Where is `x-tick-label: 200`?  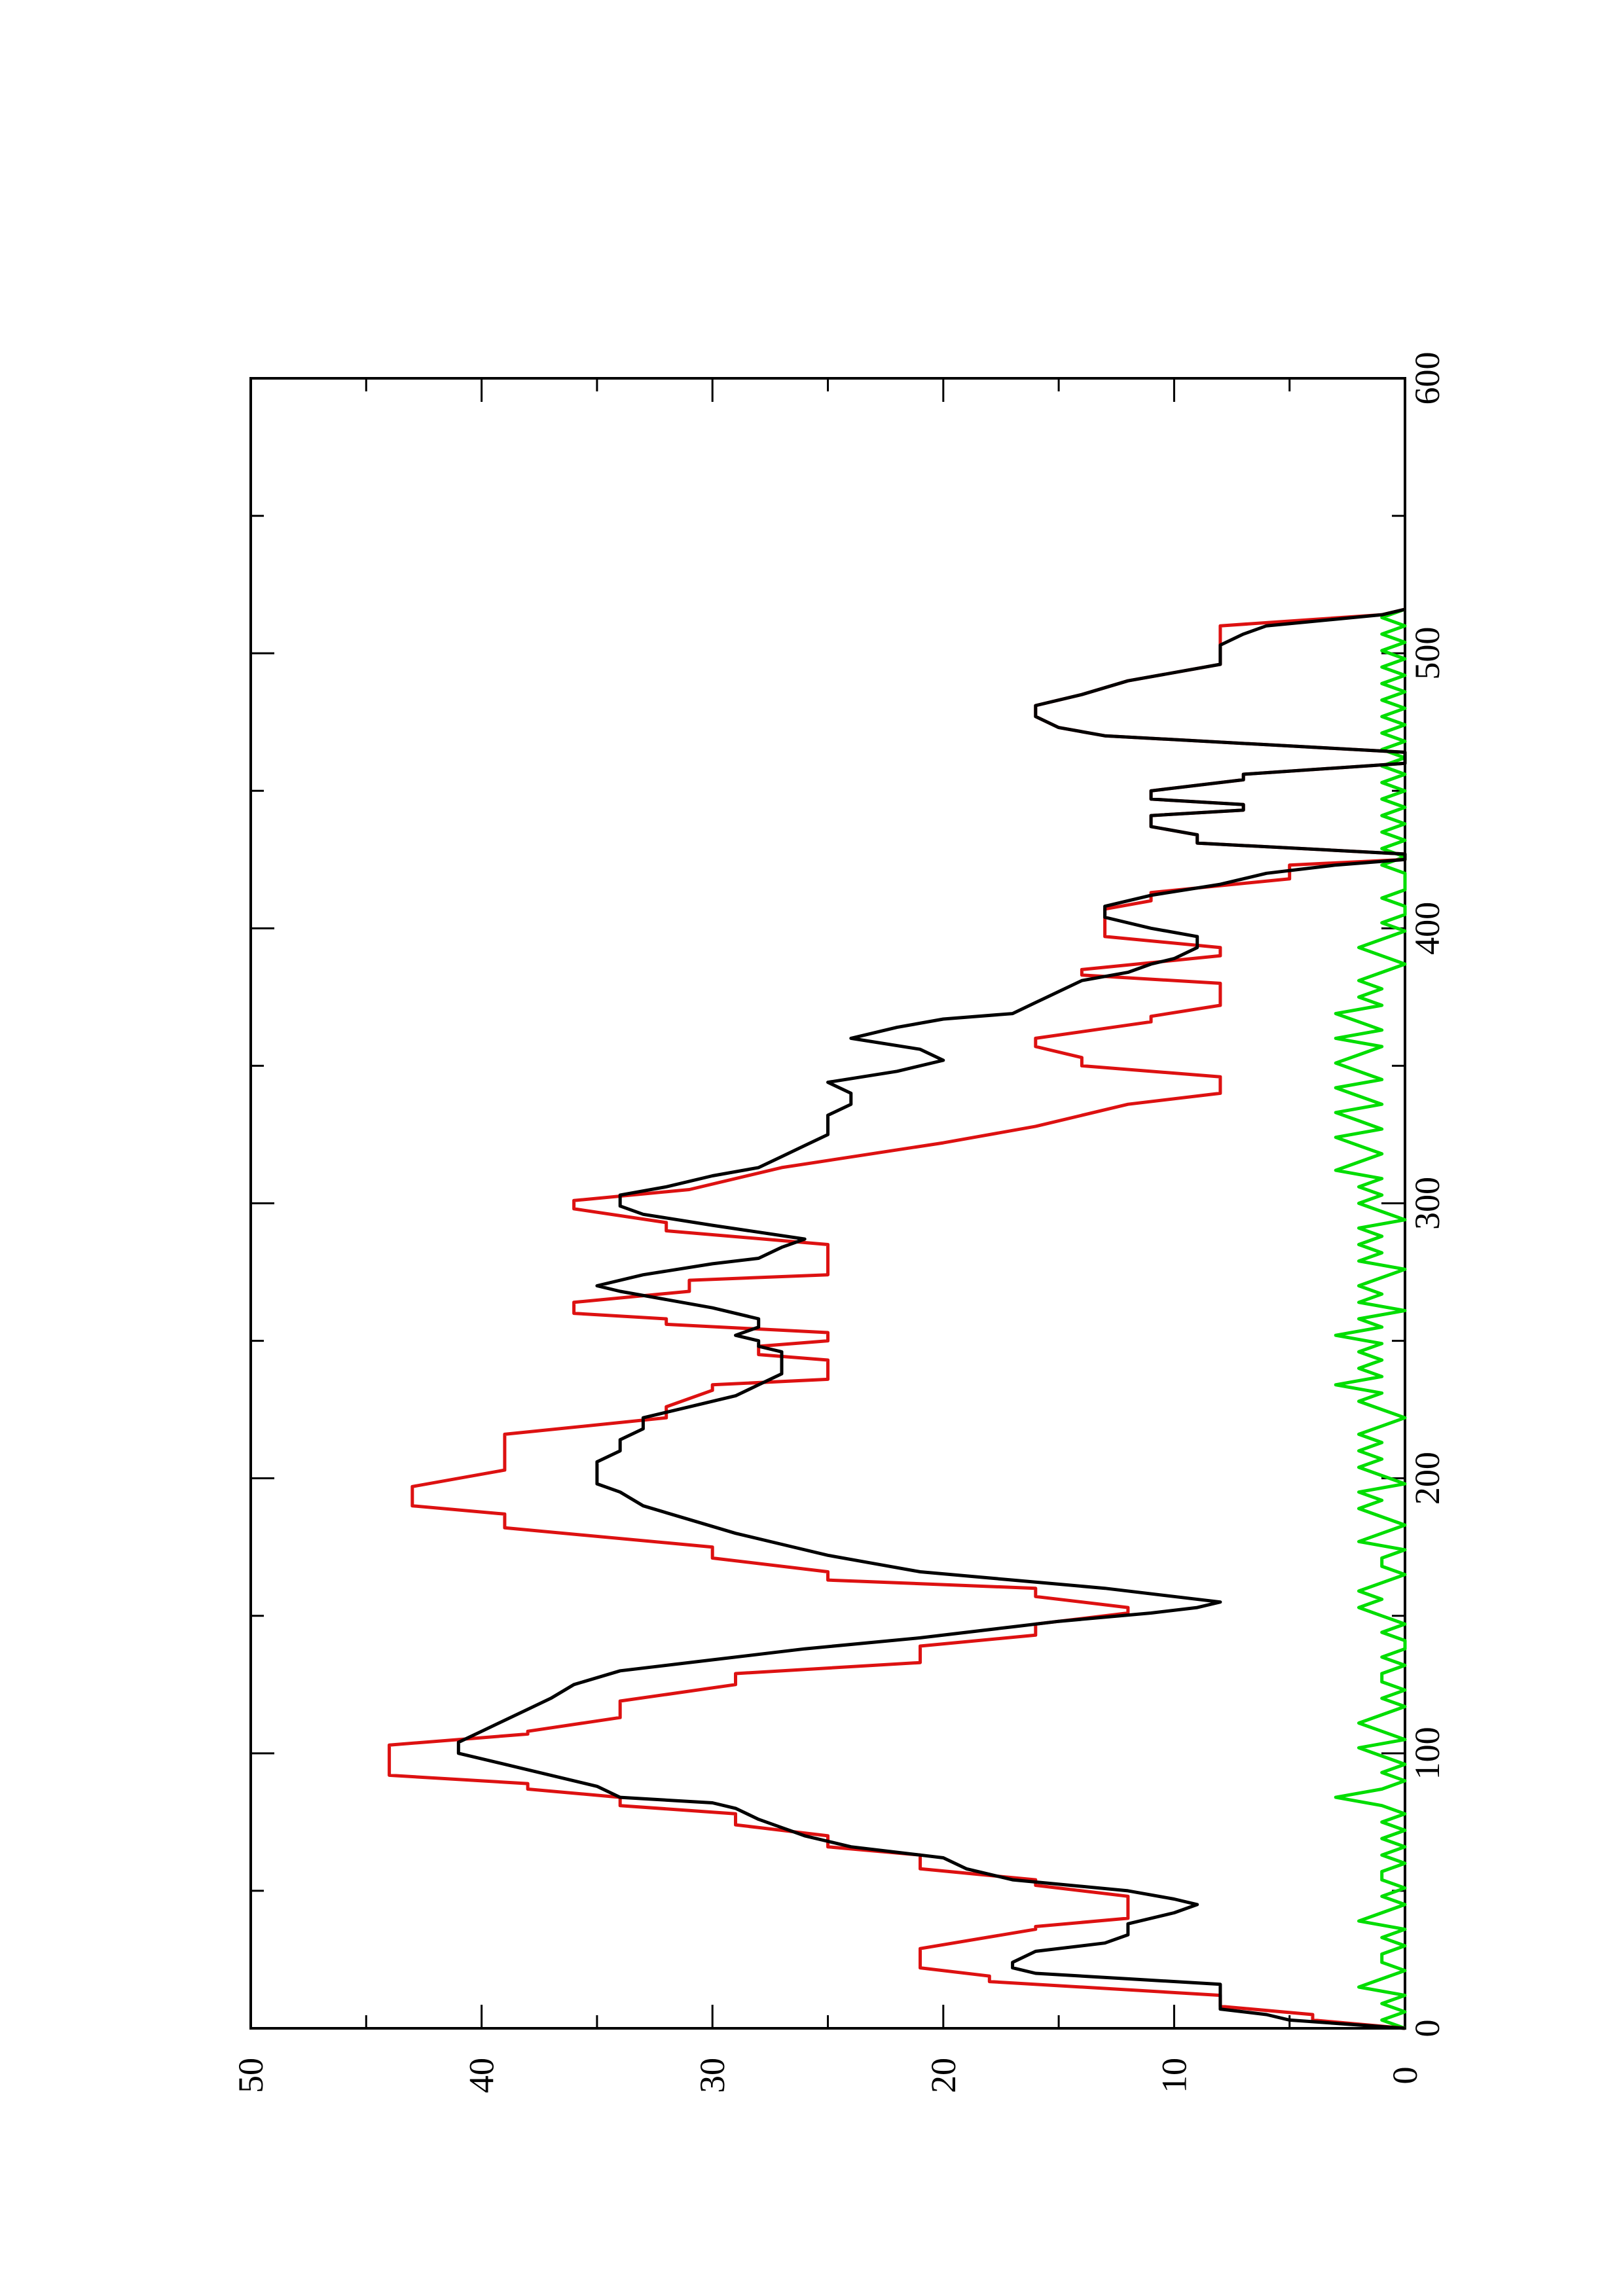
x-tick-label: 200 is located at coordinates (1427, 1478).